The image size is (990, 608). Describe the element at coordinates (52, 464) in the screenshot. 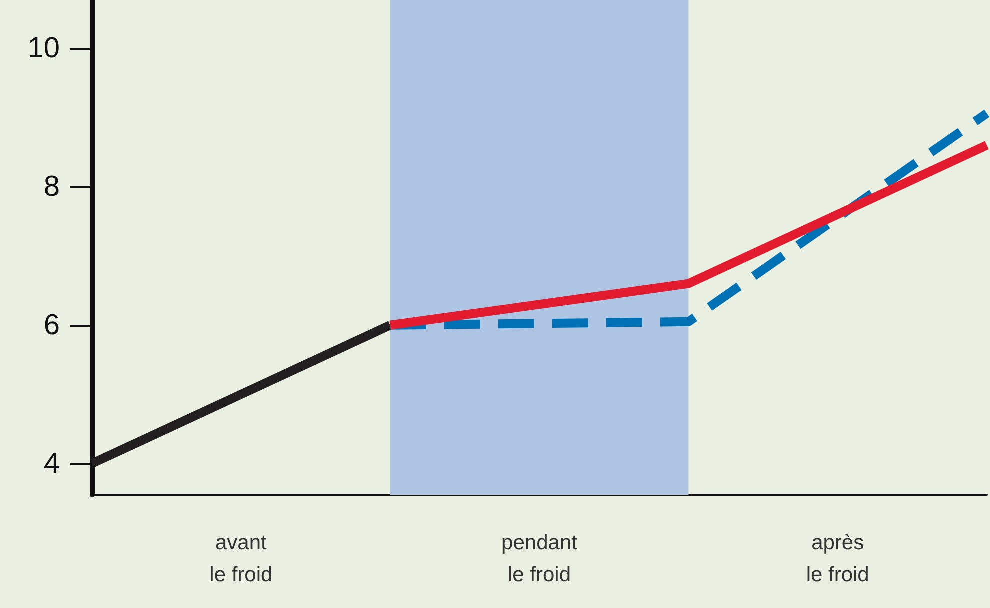

I see `y-tick-label: 4` at that location.